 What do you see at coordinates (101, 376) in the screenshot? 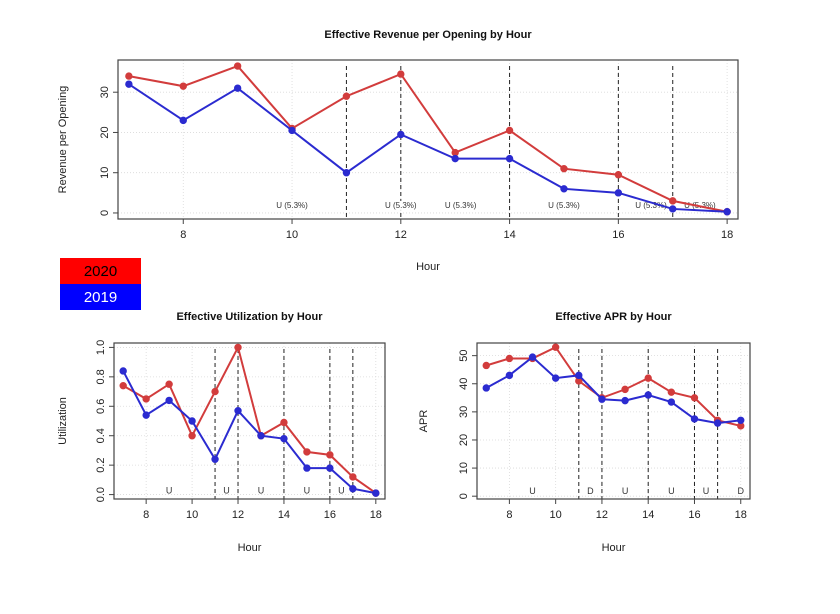
I see `y-tick-label: 0.8` at bounding box center [101, 376].